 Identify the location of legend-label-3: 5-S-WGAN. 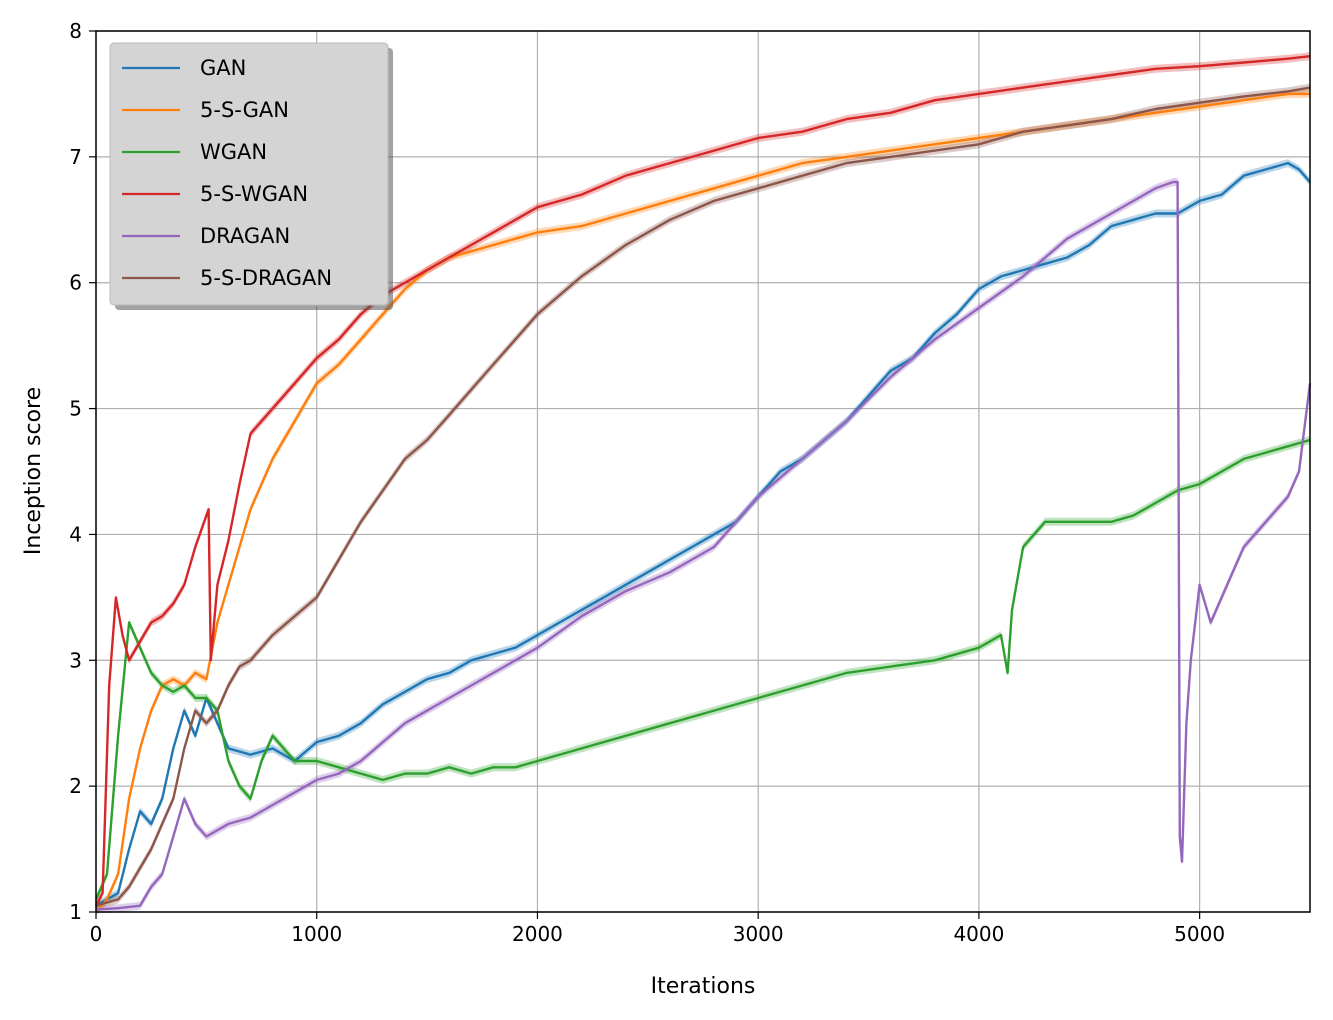
(254, 194).